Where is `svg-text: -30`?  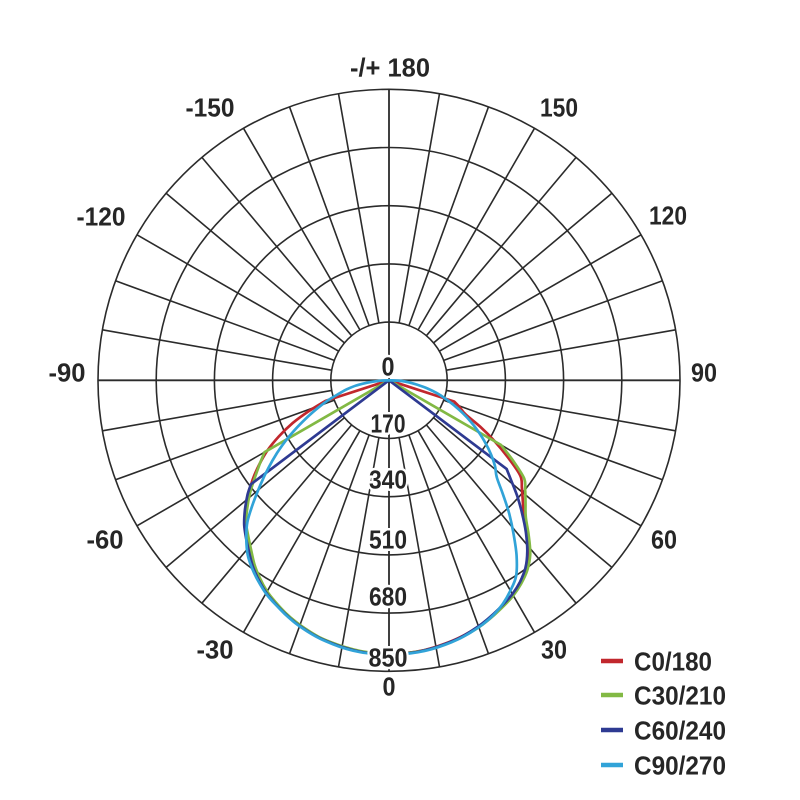
svg-text: -30 is located at coordinates (215, 649).